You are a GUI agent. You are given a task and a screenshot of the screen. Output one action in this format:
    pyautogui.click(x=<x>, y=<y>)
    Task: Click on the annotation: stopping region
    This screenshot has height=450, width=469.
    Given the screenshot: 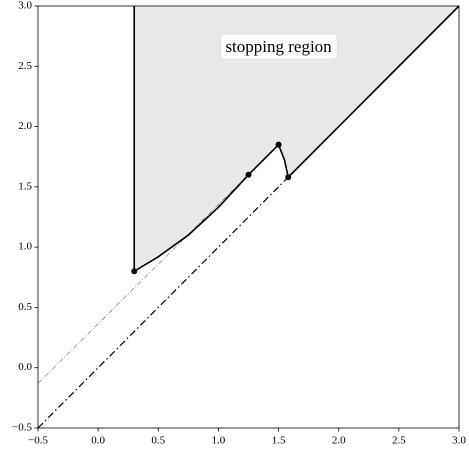 What is the action you would take?
    pyautogui.click(x=279, y=46)
    